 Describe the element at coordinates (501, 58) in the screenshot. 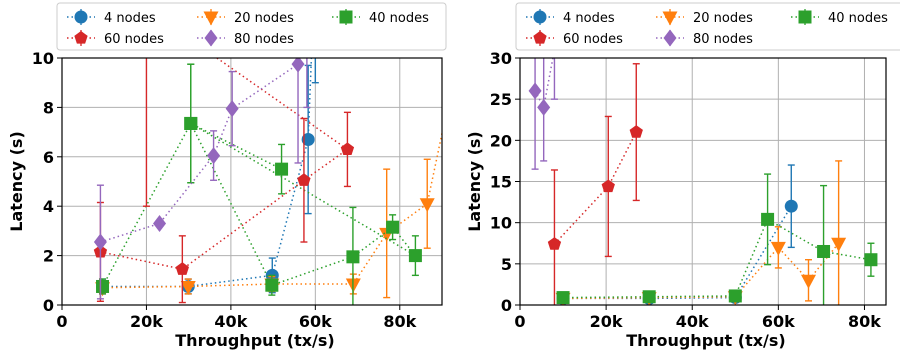

I see `y-tick-label: 30` at that location.